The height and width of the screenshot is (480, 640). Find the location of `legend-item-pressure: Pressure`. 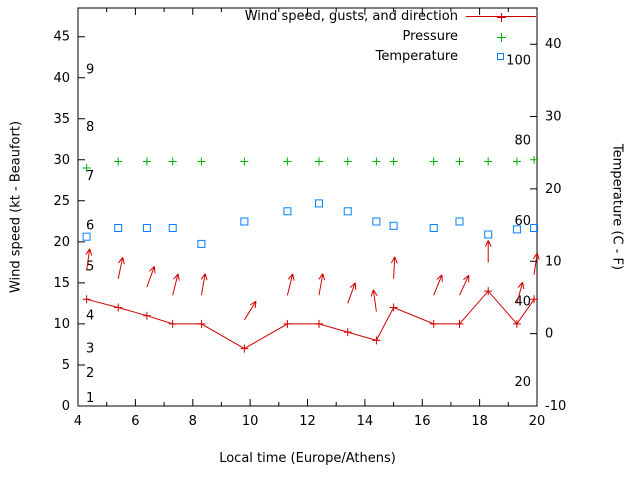

legend-item-pressure: Pressure is located at coordinates (320, 37).